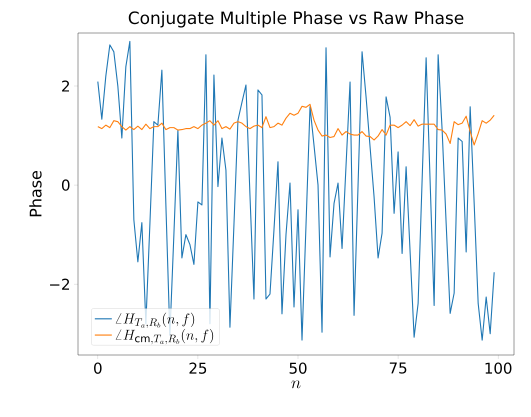 This screenshot has width=531, height=417. What do you see at coordinates (499, 368) in the screenshot?
I see `x-tick-label: 100` at bounding box center [499, 368].